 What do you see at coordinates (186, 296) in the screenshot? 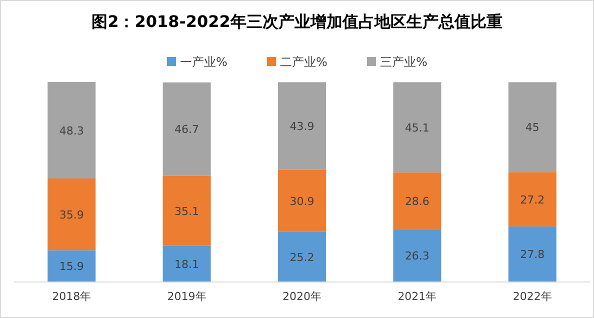
I see `x-tick-label: 2019年` at bounding box center [186, 296].